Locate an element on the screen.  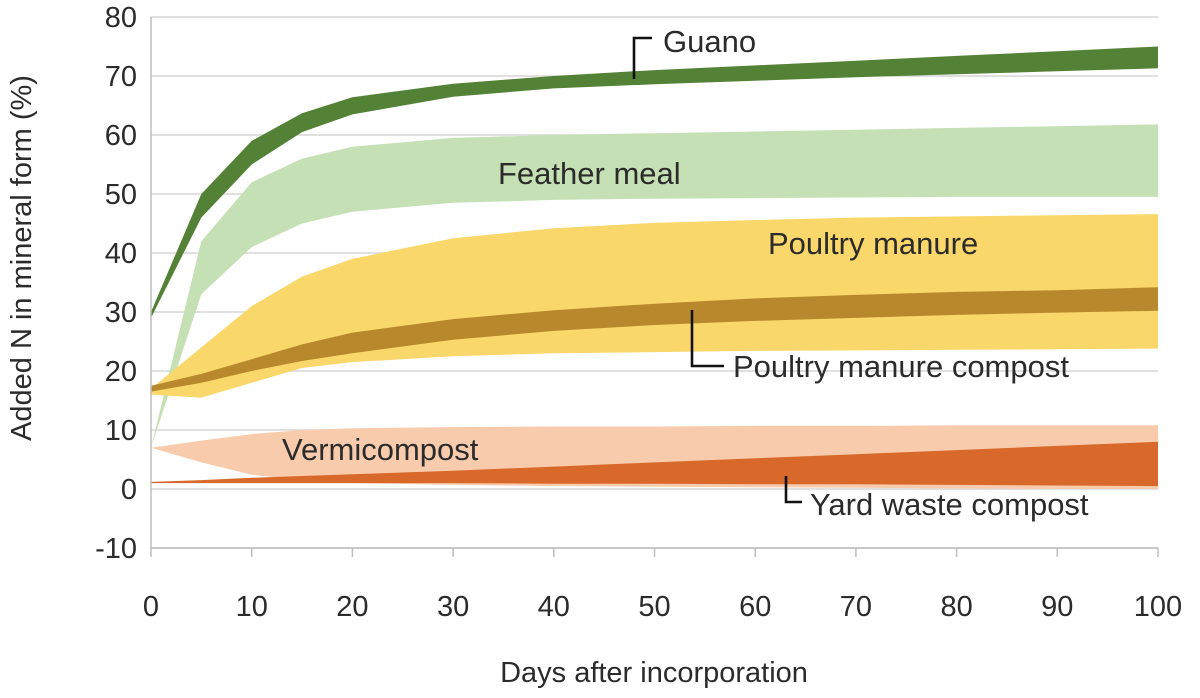
x-tick-label: 70 is located at coordinates (856, 607).